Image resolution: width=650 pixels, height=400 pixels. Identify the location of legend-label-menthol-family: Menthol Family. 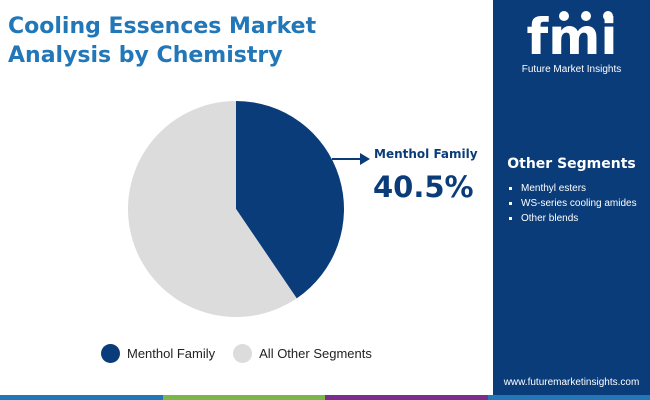
(171, 353).